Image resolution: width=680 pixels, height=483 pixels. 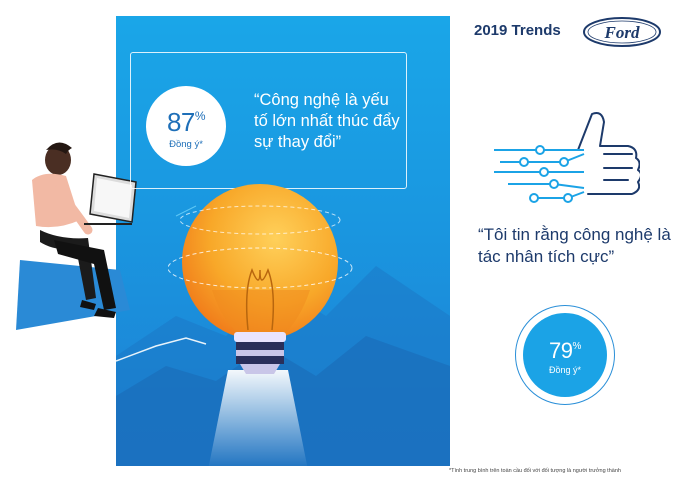 What do you see at coordinates (186, 144) in the screenshot?
I see `stat1-label: Đồng ý*` at bounding box center [186, 144].